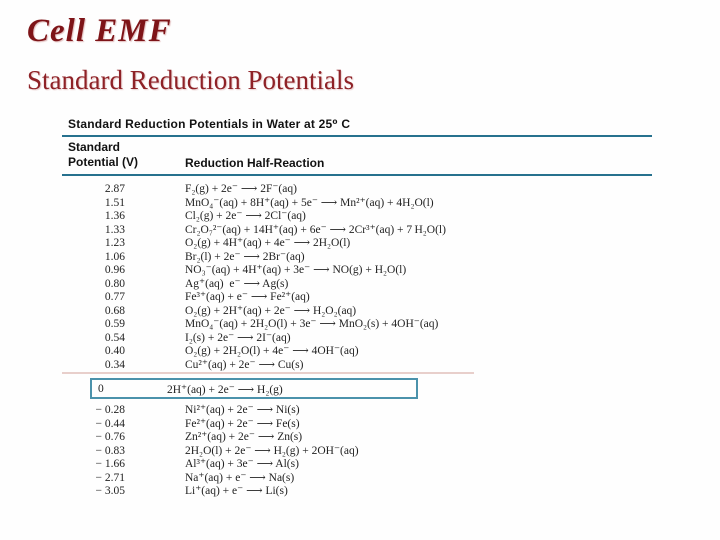 The width and height of the screenshot is (720, 540). What do you see at coordinates (255, 163) in the screenshot?
I see `column-header-half-reaction: Reduction Half-Reaction` at bounding box center [255, 163].